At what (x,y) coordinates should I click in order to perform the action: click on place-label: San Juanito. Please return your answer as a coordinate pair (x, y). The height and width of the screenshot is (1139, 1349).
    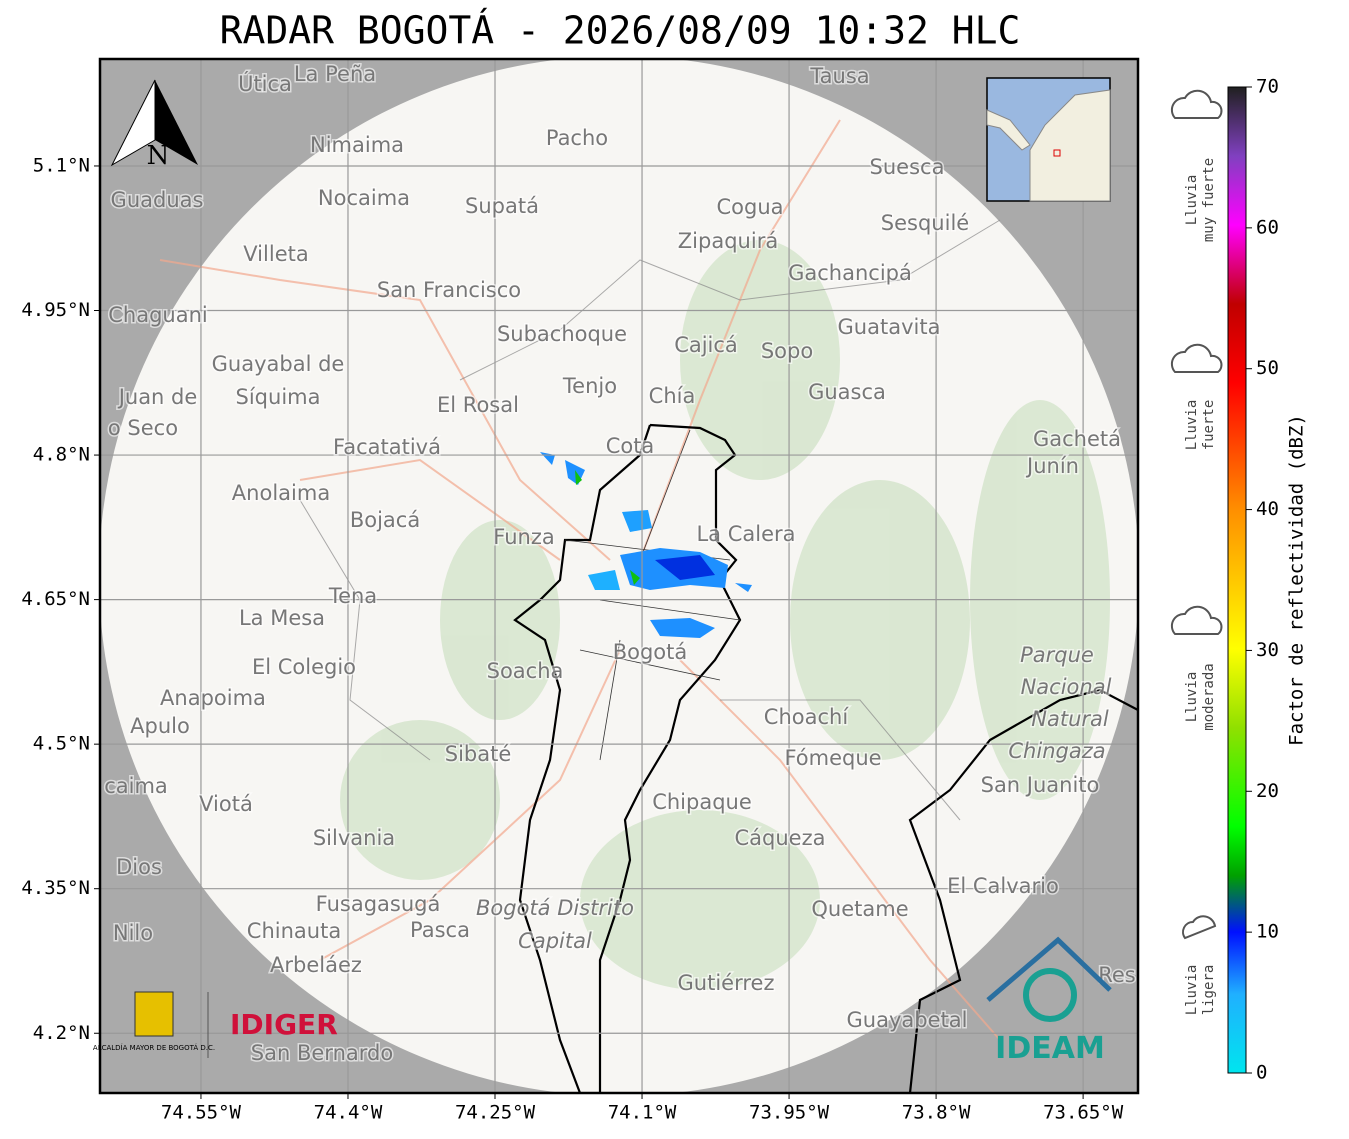
    Looking at the image, I should click on (1040, 785).